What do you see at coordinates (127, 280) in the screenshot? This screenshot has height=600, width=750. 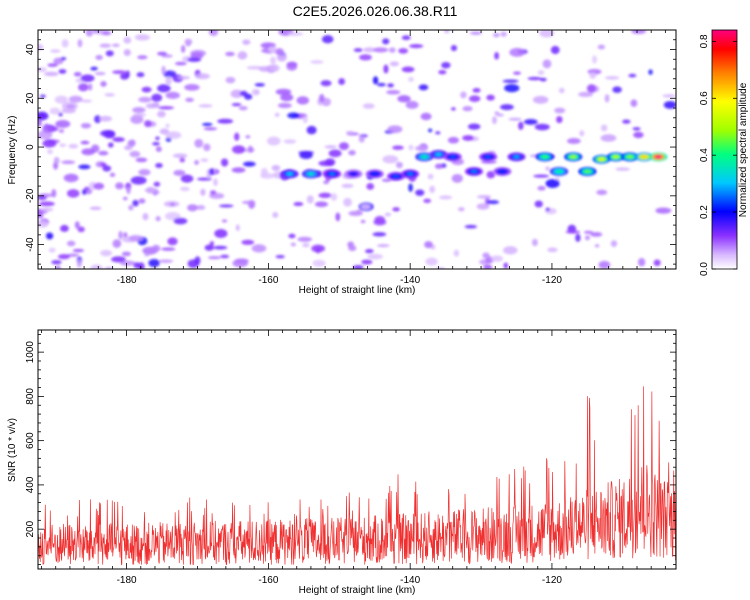 I see `spectrogram-x-tick-label: -180` at bounding box center [127, 280].